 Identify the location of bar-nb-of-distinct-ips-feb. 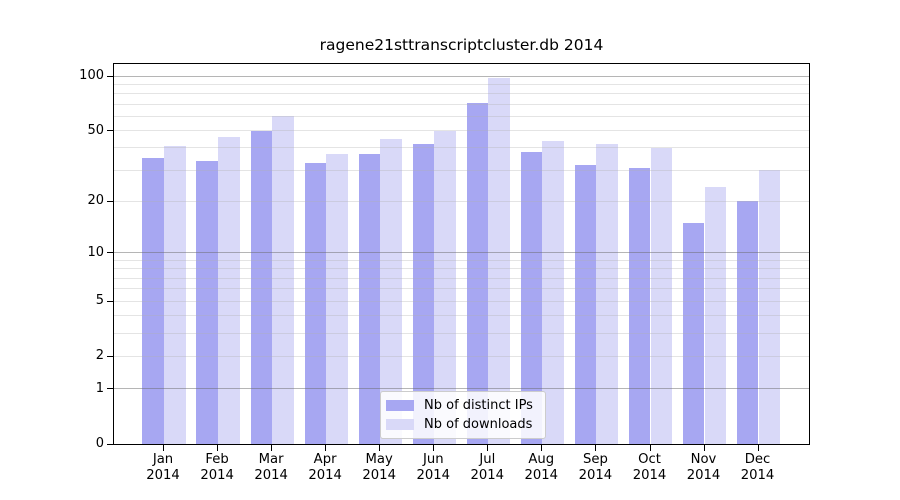
(207, 302).